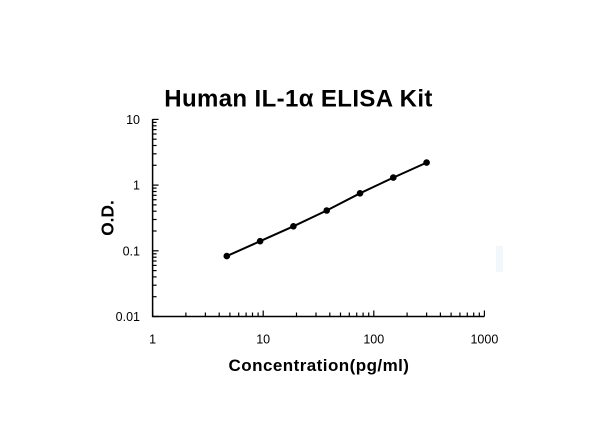 Image resolution: width=600 pixels, height=447 pixels. I want to click on svg-text: 0.1, so click(131, 251).